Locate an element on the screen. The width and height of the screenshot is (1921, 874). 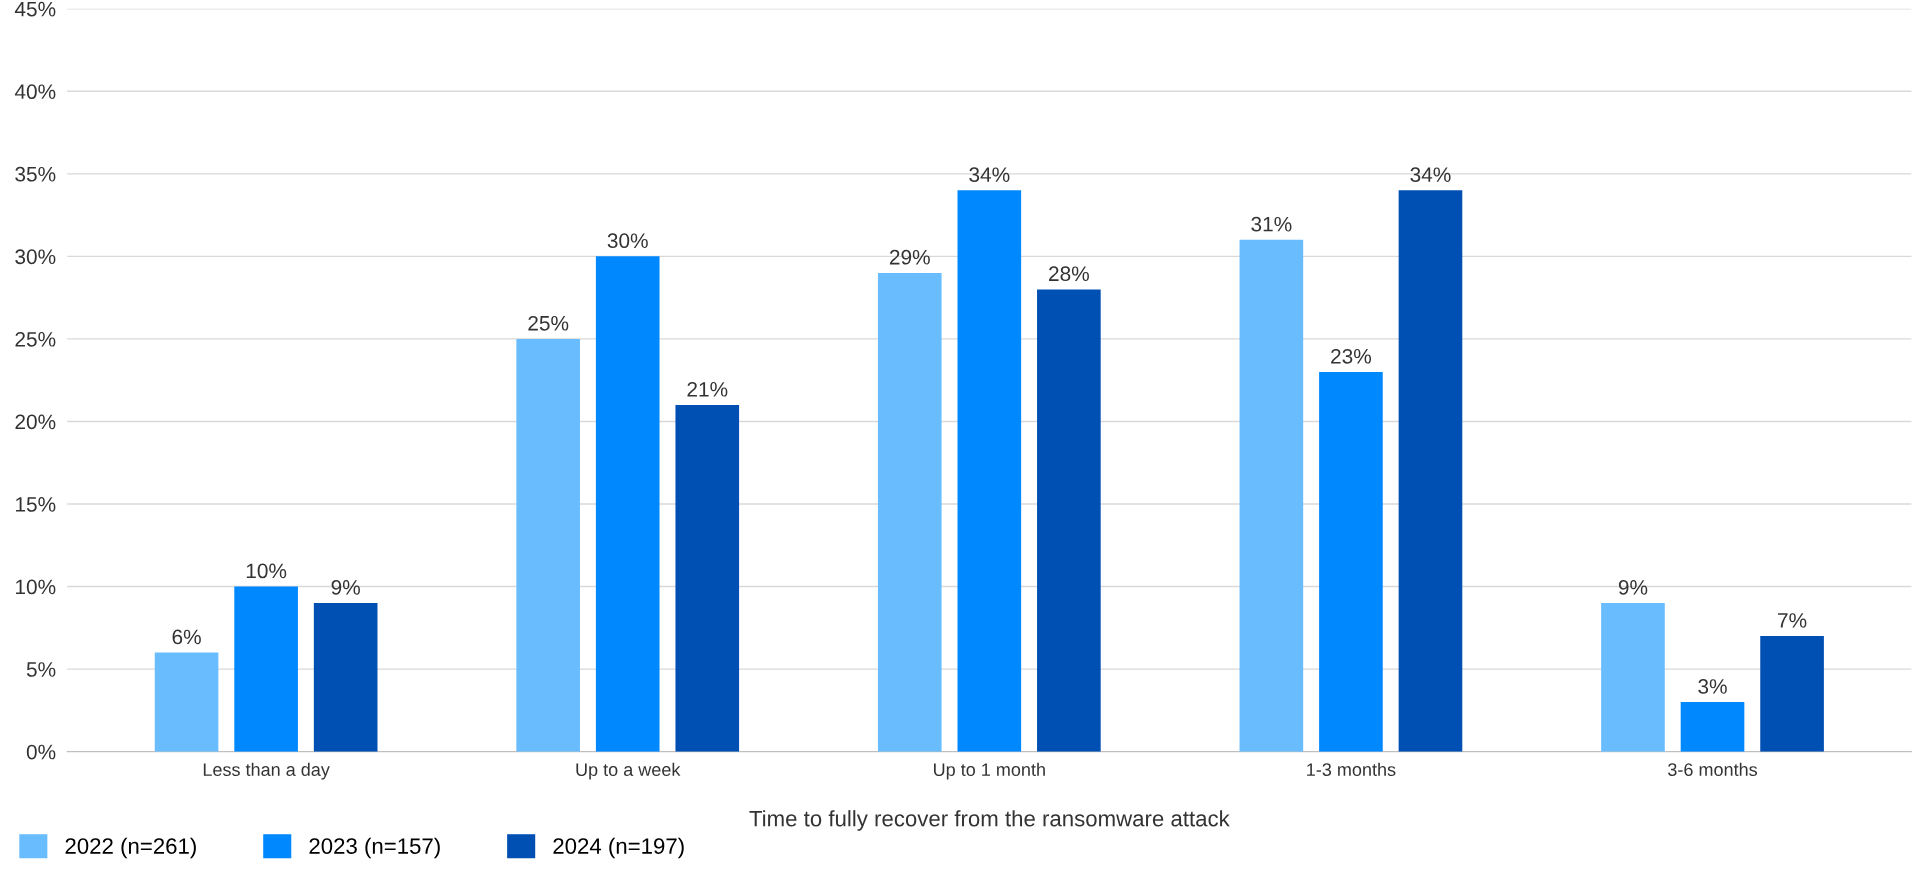
x-tick-label: Less than a day is located at coordinates (266, 771).